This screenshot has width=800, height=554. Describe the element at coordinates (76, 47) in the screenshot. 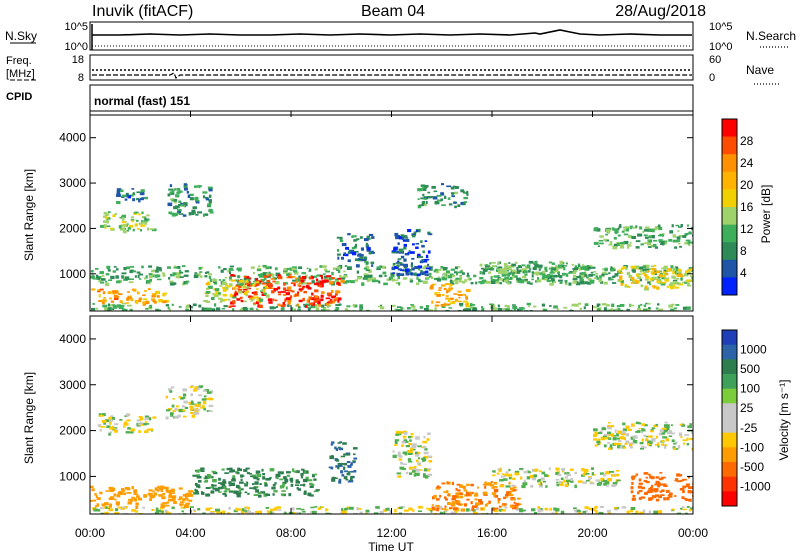

I see `noise-left-tick-low: 10^0` at that location.